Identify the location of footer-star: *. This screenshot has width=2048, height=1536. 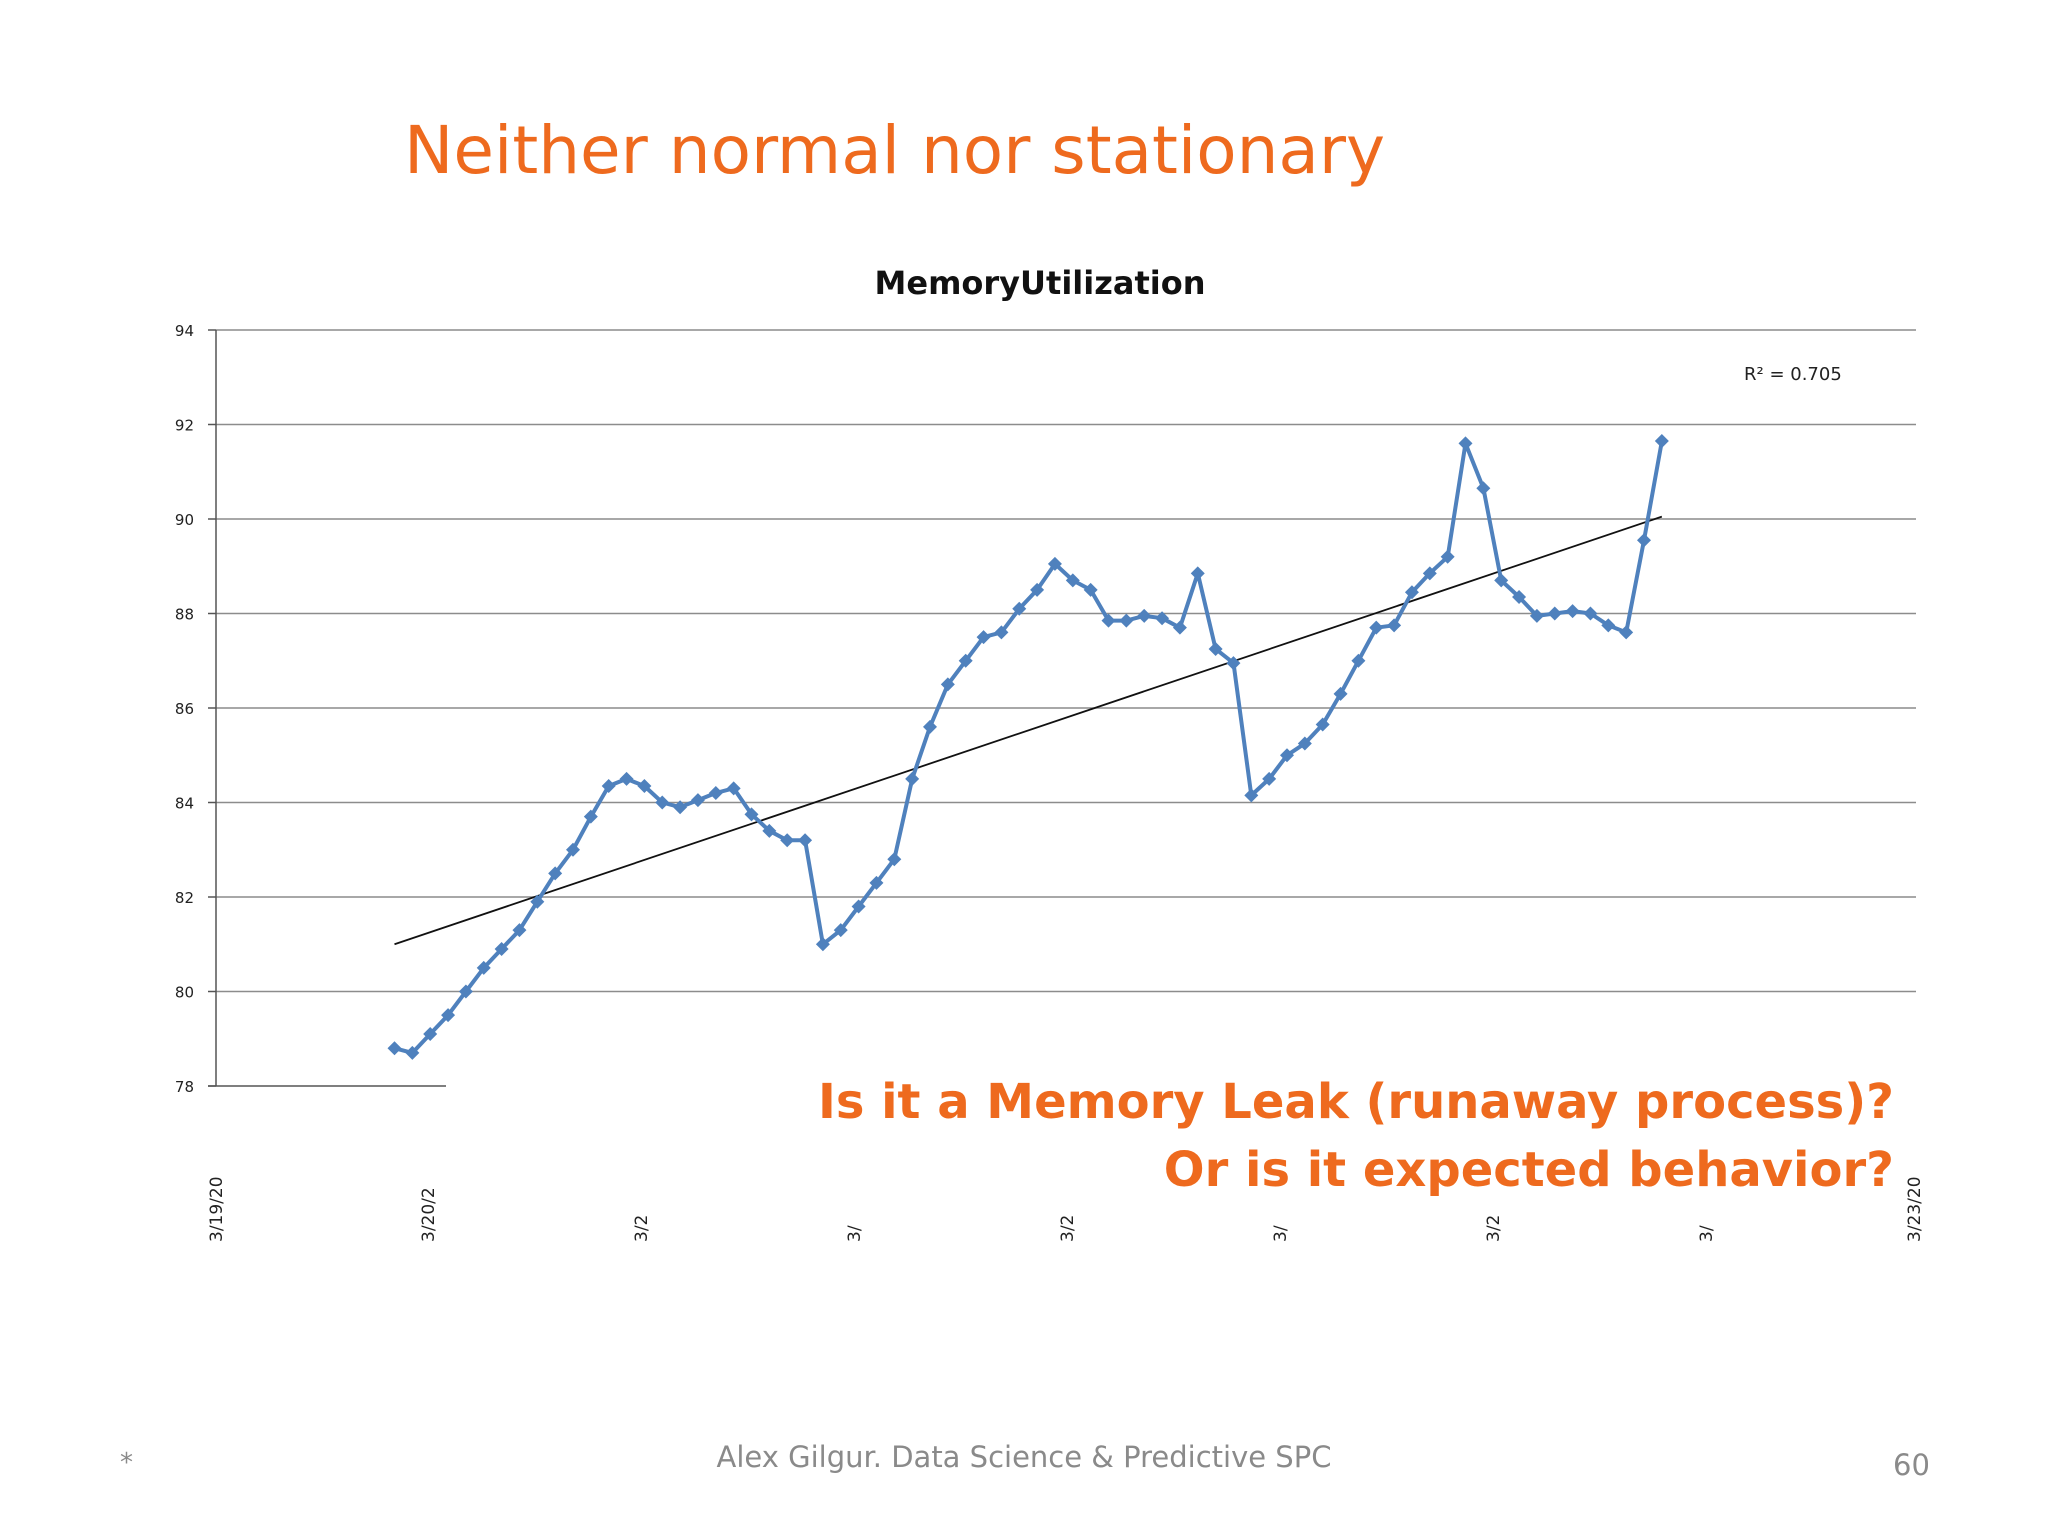
(126, 1463).